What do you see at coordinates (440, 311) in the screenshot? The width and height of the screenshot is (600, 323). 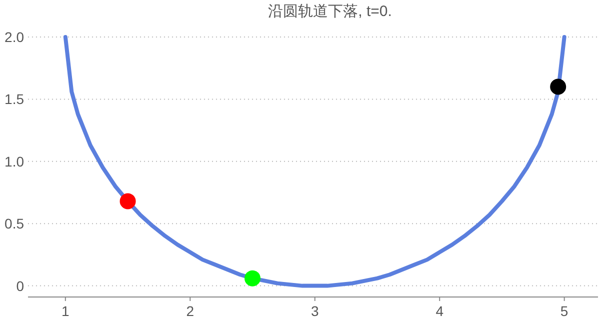 I see `x-tick-label: 4` at bounding box center [440, 311].